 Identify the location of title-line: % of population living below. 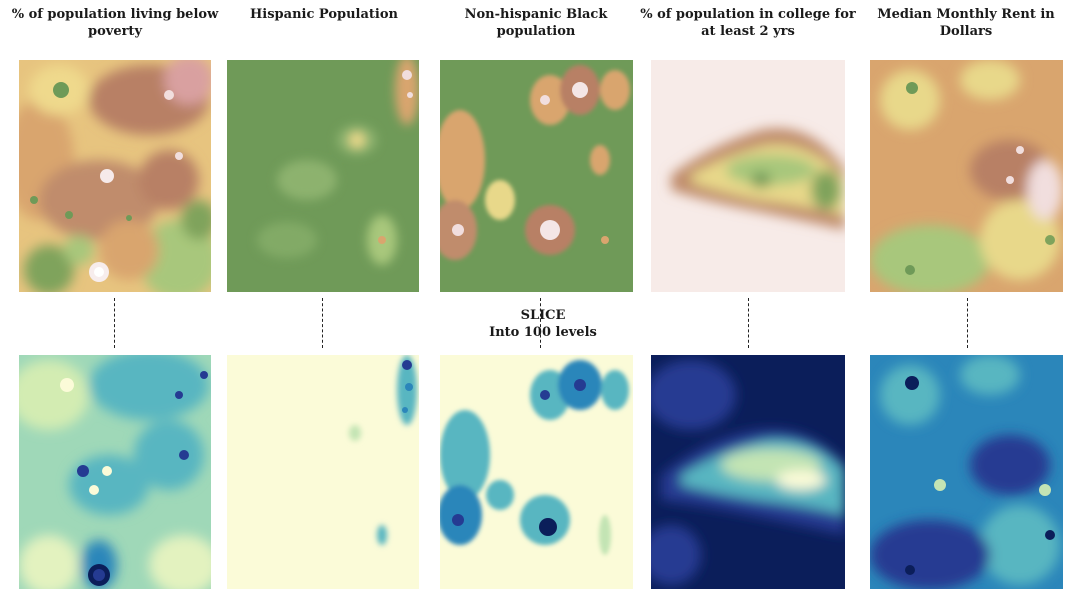
(115, 14).